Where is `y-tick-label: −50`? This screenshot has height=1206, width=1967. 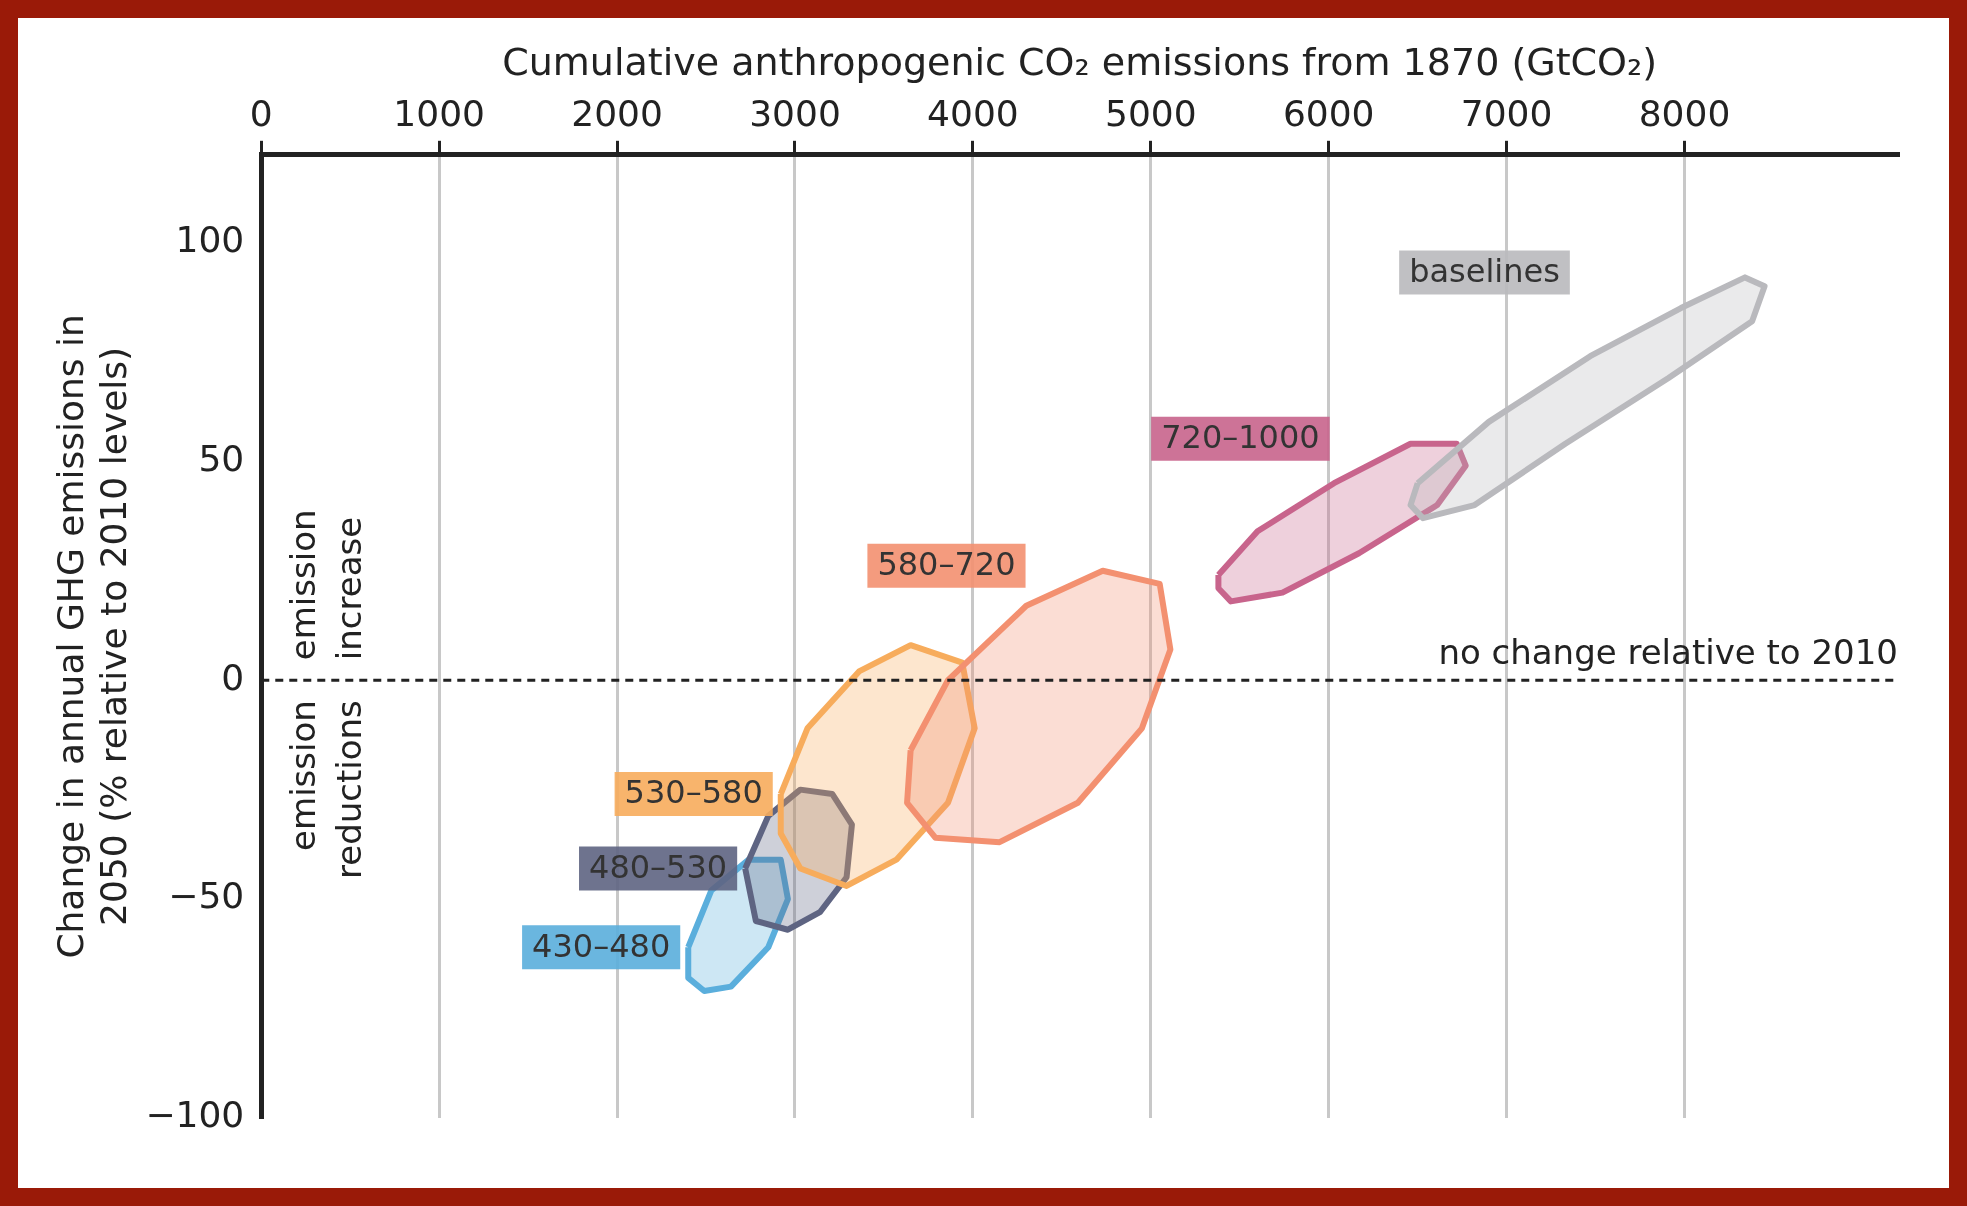
y-tick-label: −50 is located at coordinates (206, 896).